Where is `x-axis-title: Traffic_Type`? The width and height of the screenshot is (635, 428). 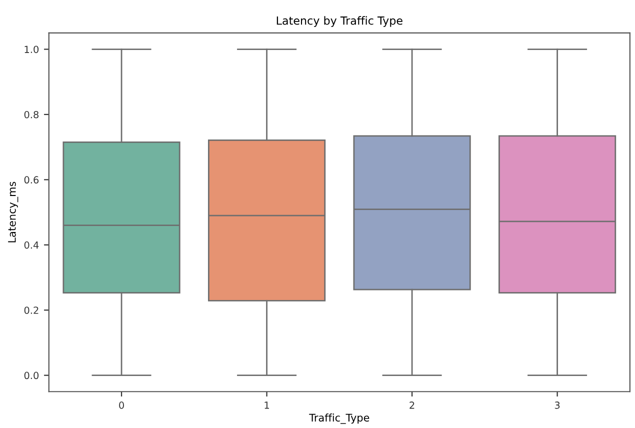 x-axis-title: Traffic_Type is located at coordinates (339, 419).